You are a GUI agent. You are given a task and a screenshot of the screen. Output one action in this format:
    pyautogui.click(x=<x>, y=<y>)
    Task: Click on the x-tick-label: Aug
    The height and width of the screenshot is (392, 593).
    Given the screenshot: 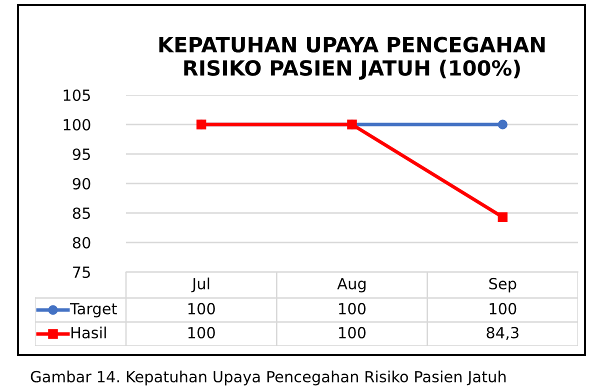 What is the action you would take?
    pyautogui.click(x=351, y=285)
    